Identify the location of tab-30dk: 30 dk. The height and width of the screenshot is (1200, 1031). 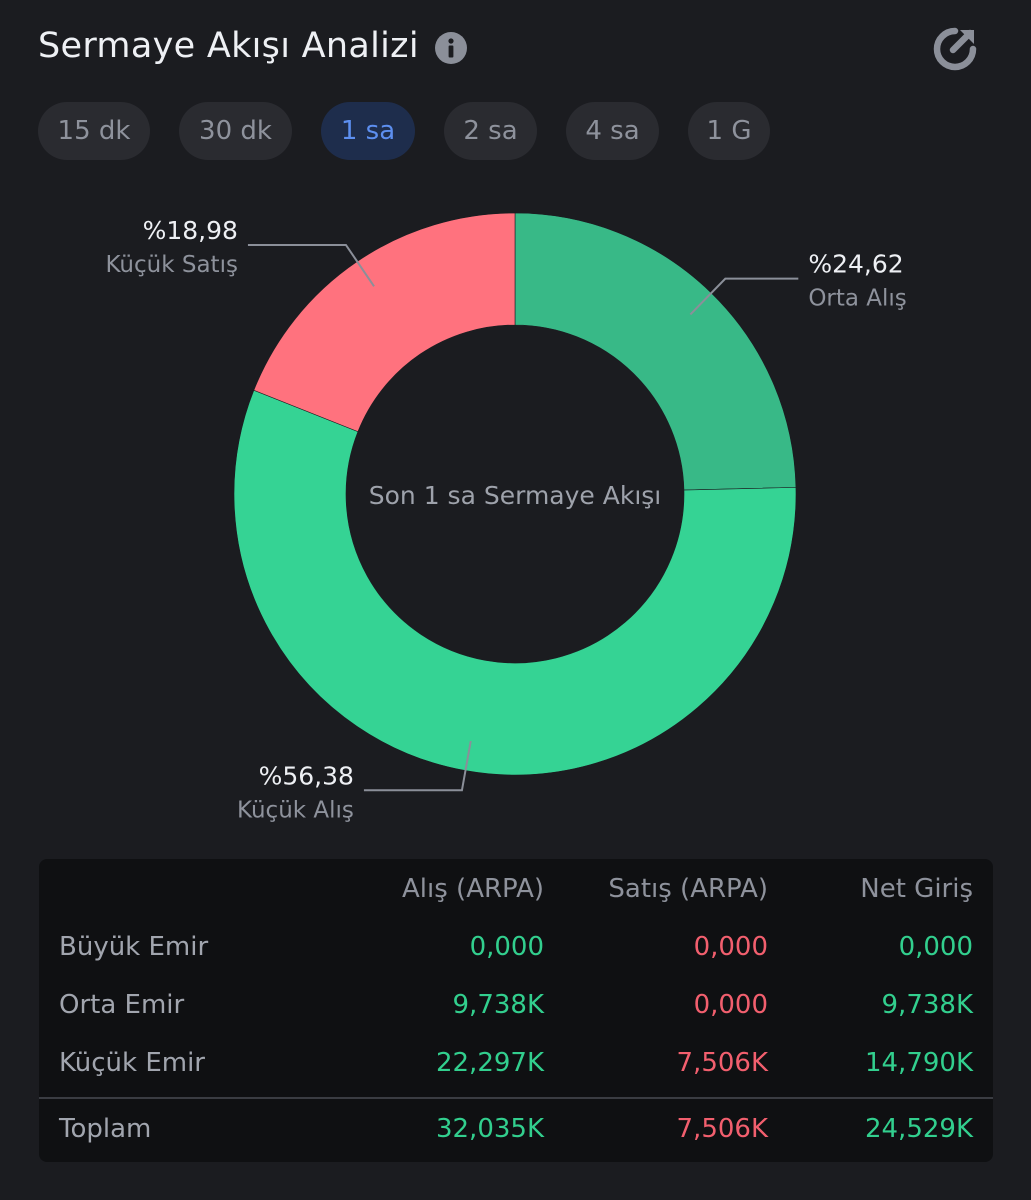
(235, 131).